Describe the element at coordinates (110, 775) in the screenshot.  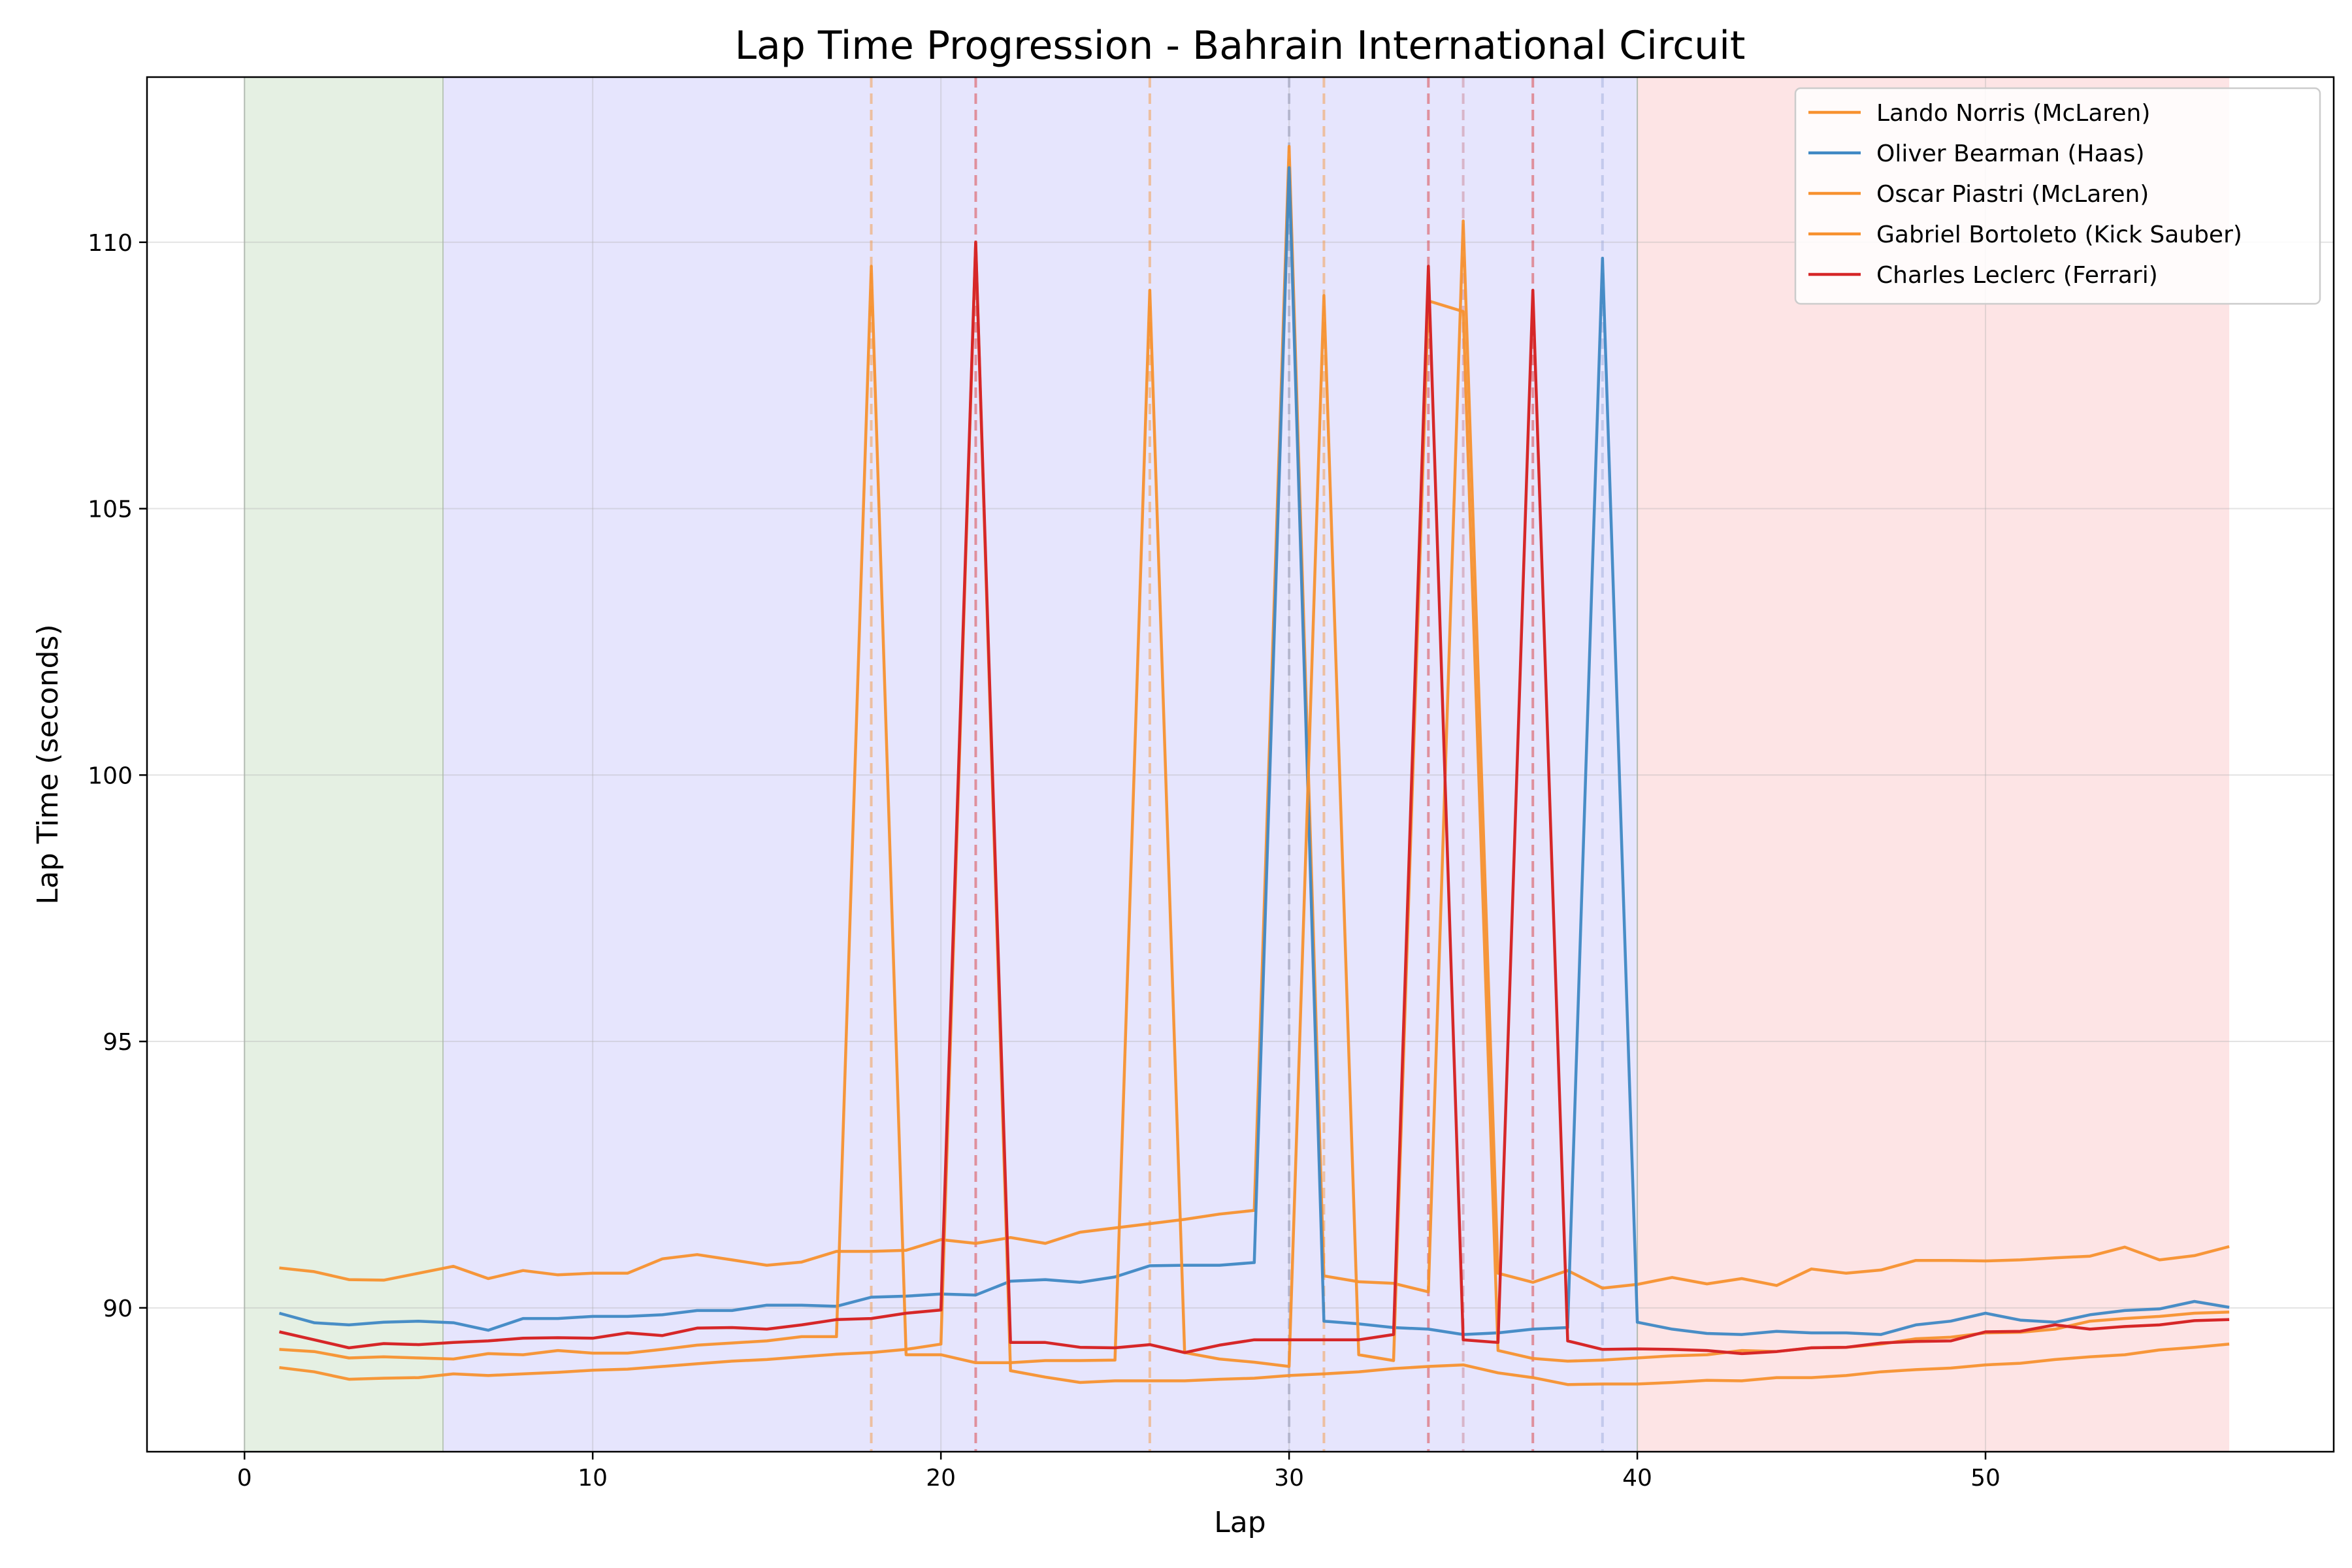
I see `y-tick-label: 100` at that location.